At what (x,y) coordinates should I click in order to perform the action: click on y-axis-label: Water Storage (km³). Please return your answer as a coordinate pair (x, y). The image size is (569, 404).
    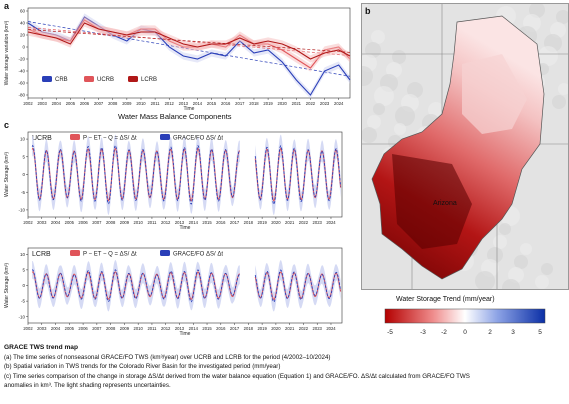
    Looking at the image, I should click on (7, 285).